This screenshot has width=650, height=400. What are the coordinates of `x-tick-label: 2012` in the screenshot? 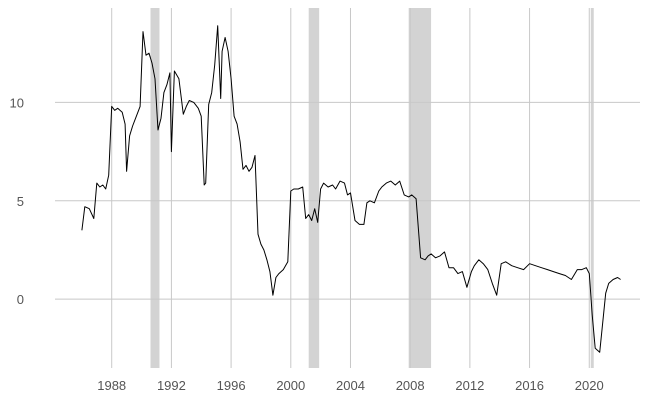 It's located at (469, 385).